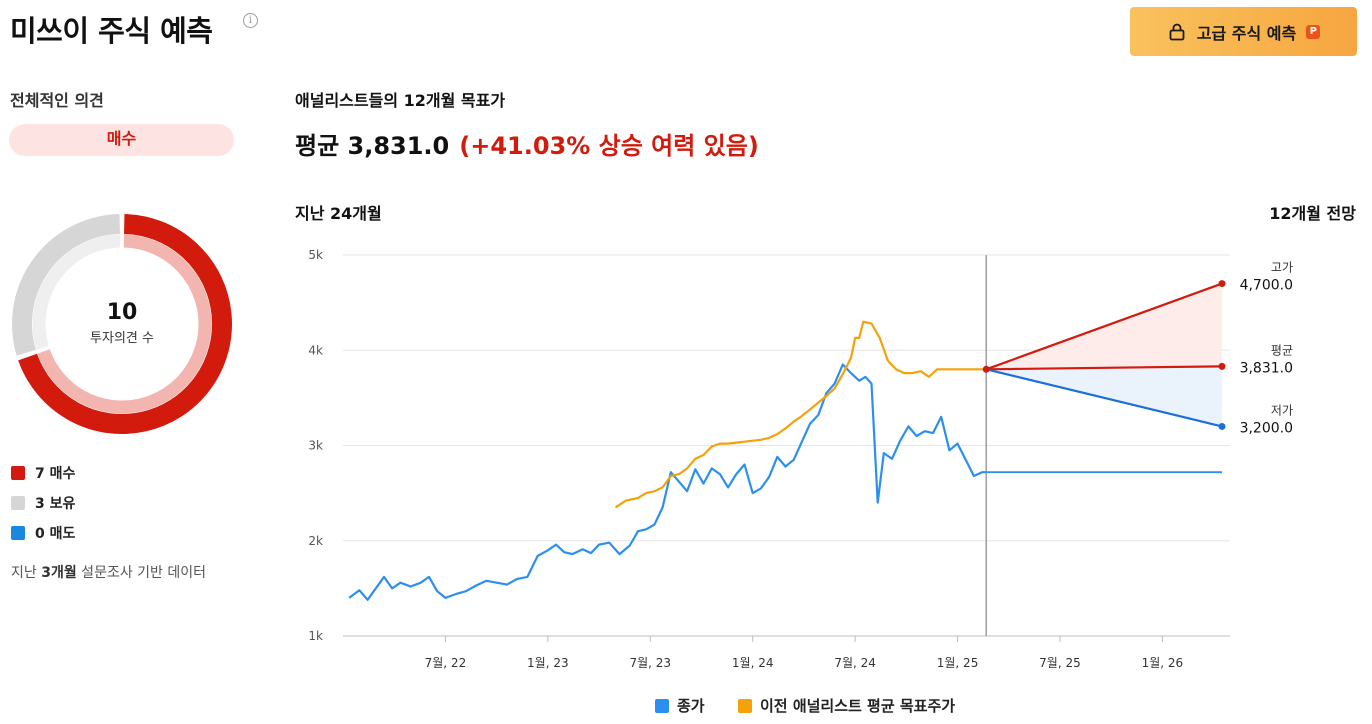  Describe the element at coordinates (315, 446) in the screenshot. I see `y-tick-label: 3k` at that location.